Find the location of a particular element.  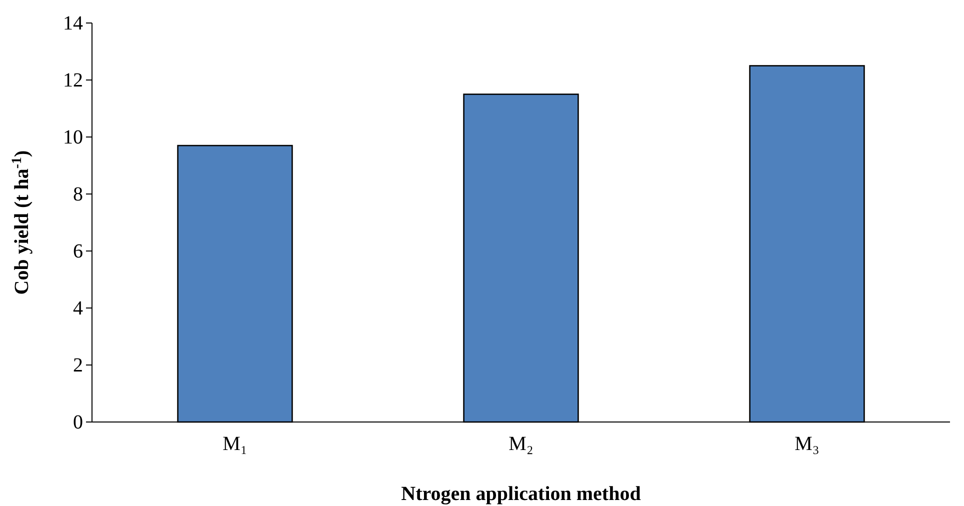

y-tick-label: 12 is located at coordinates (73, 80).